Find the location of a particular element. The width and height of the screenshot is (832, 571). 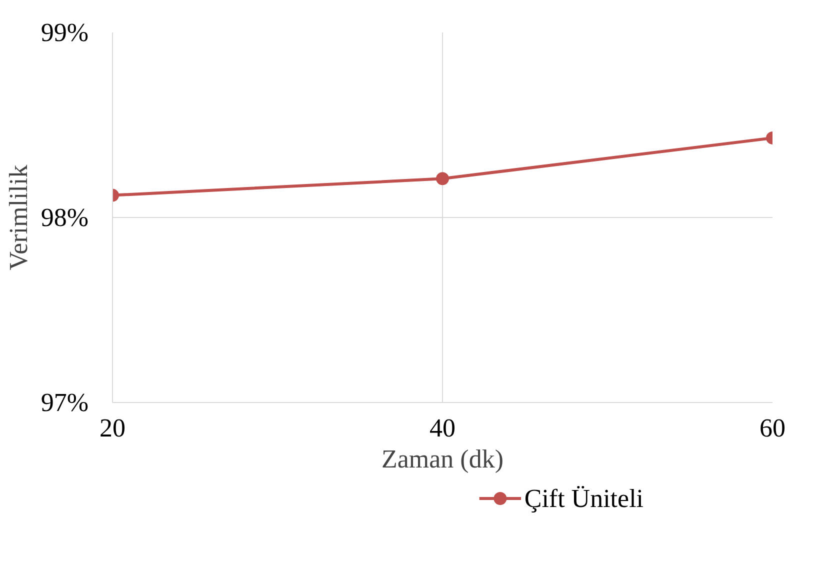

x-tick-label: 60 is located at coordinates (773, 428).